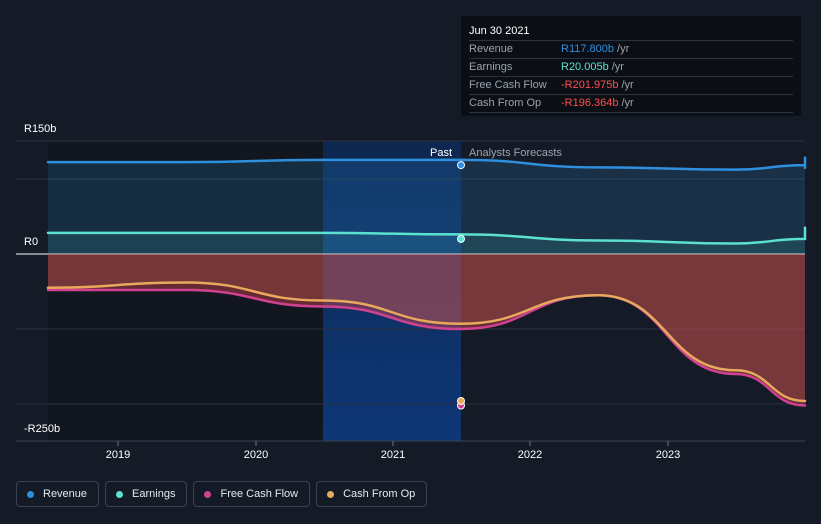  Describe the element at coordinates (491, 67) in the screenshot. I see `tooltip-label: Earnings` at that location.